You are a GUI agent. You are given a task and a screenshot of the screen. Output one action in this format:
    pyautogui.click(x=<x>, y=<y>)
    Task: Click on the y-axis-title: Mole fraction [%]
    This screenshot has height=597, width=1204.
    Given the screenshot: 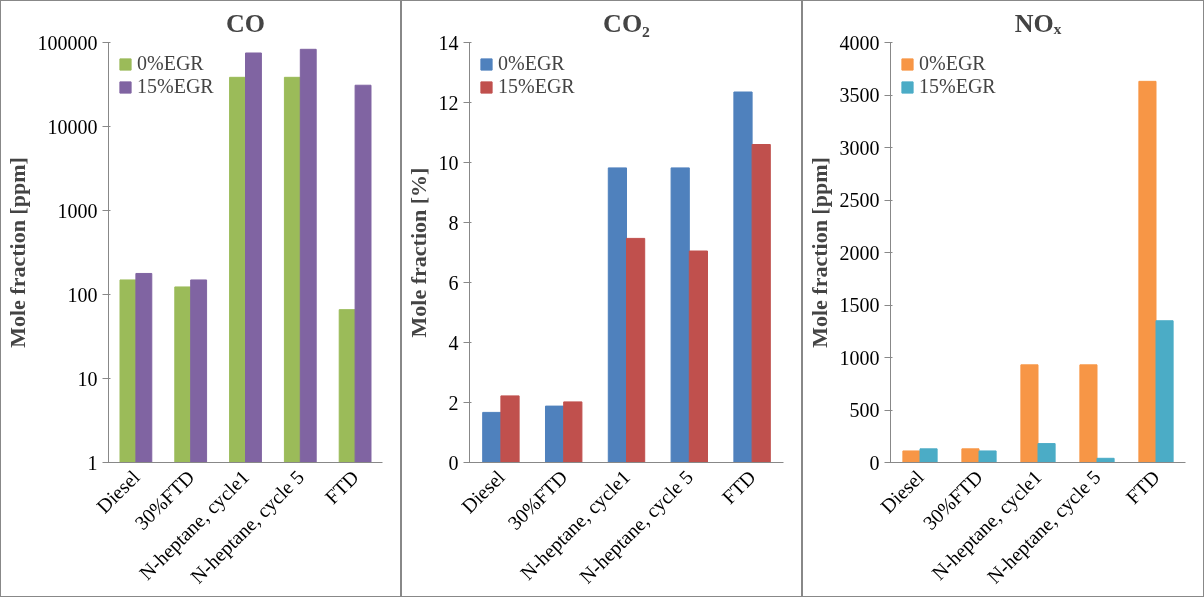 What is the action you would take?
    pyautogui.click(x=418, y=252)
    